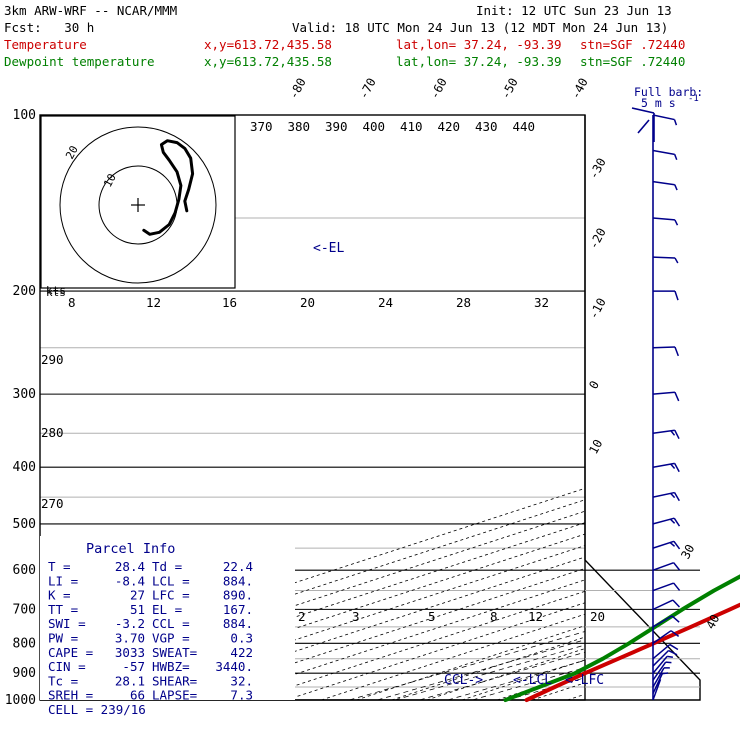  What do you see at coordinates (532, 680) in the screenshot?
I see `lcl-annotation: <-LCL` at bounding box center [532, 680].